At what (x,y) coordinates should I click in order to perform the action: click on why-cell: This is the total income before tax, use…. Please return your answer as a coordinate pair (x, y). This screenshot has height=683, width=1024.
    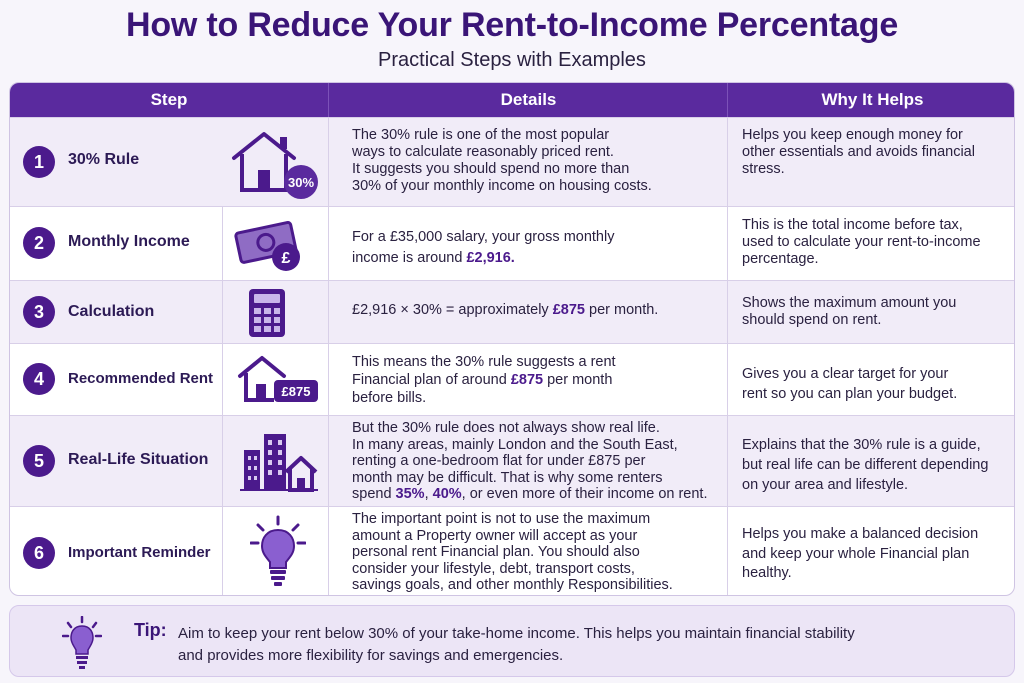
    Looking at the image, I should click on (870, 243).